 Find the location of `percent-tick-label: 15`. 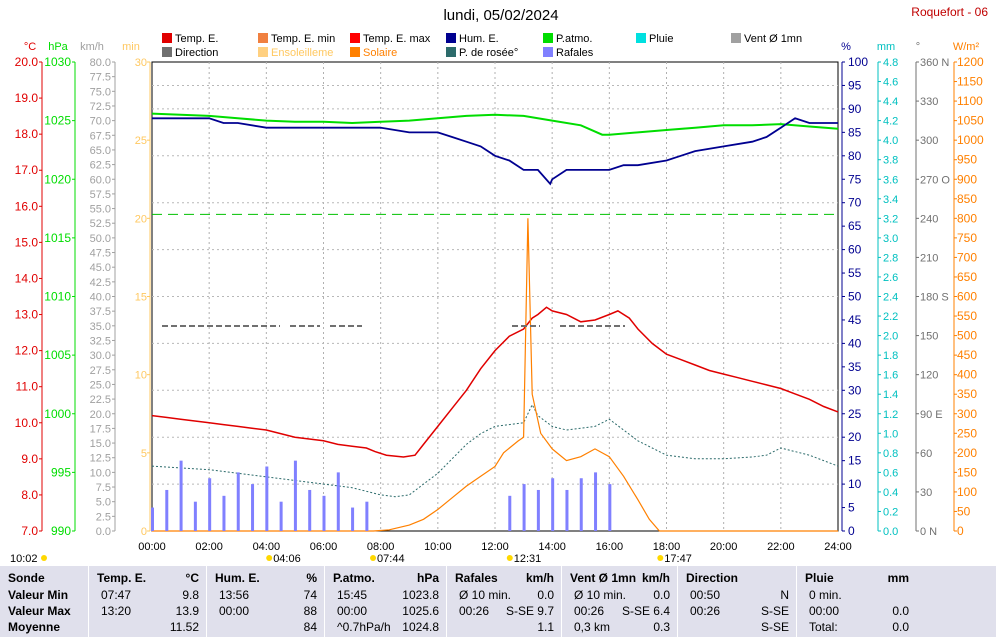

percent-tick-label: 15 is located at coordinates (855, 461).